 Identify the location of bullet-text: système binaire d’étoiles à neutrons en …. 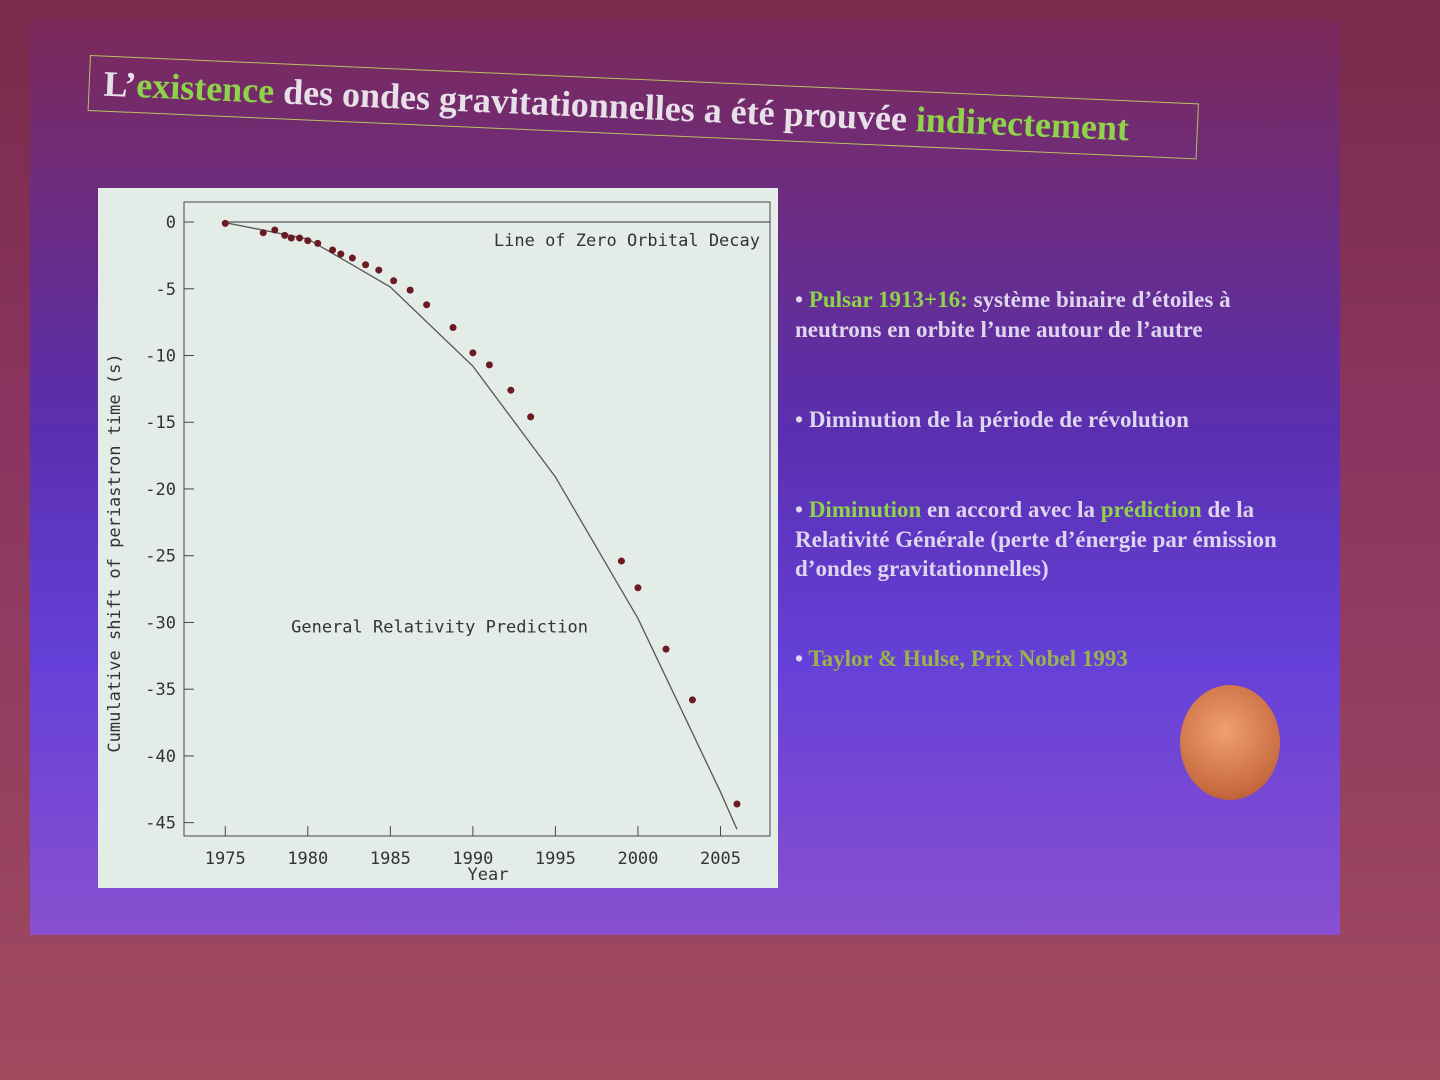
(1013, 314).